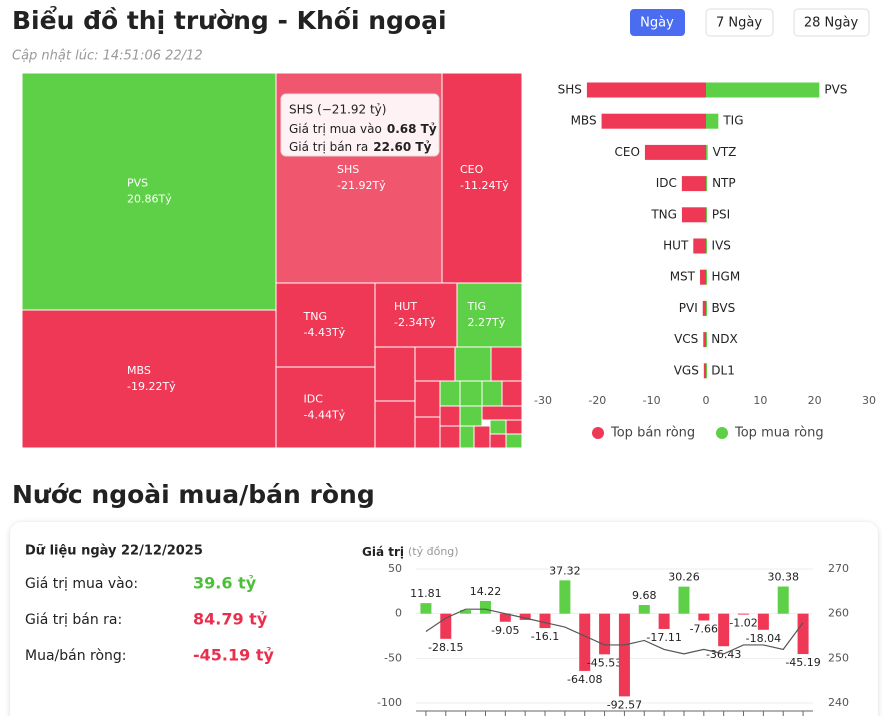 Image resolution: width=883 pixels, height=716 pixels. What do you see at coordinates (627, 152) in the screenshot?
I see `bar-label: CEO` at bounding box center [627, 152].